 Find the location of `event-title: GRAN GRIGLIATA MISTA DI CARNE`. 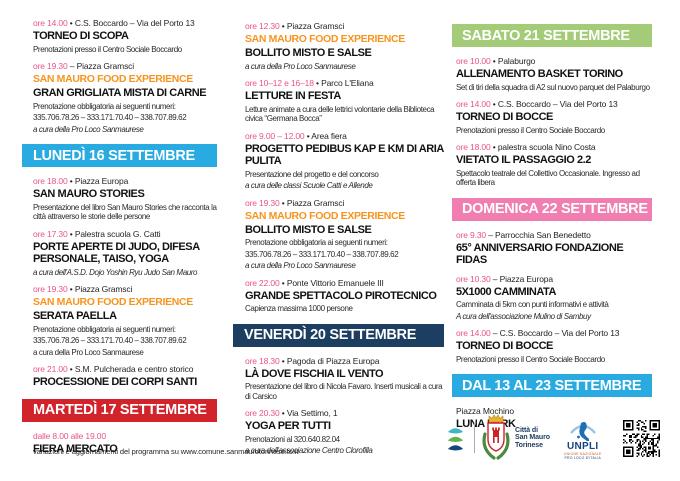

event-title: GRAN GRIGLIATA MISTA DI CARNE is located at coordinates (120, 93).